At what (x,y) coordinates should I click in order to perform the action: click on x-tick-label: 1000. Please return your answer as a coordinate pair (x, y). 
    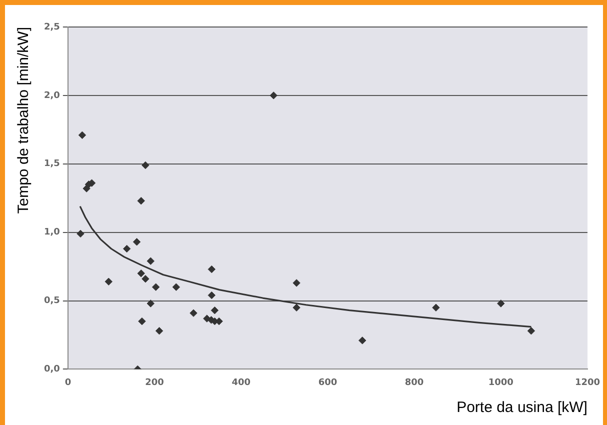
    Looking at the image, I should click on (501, 383).